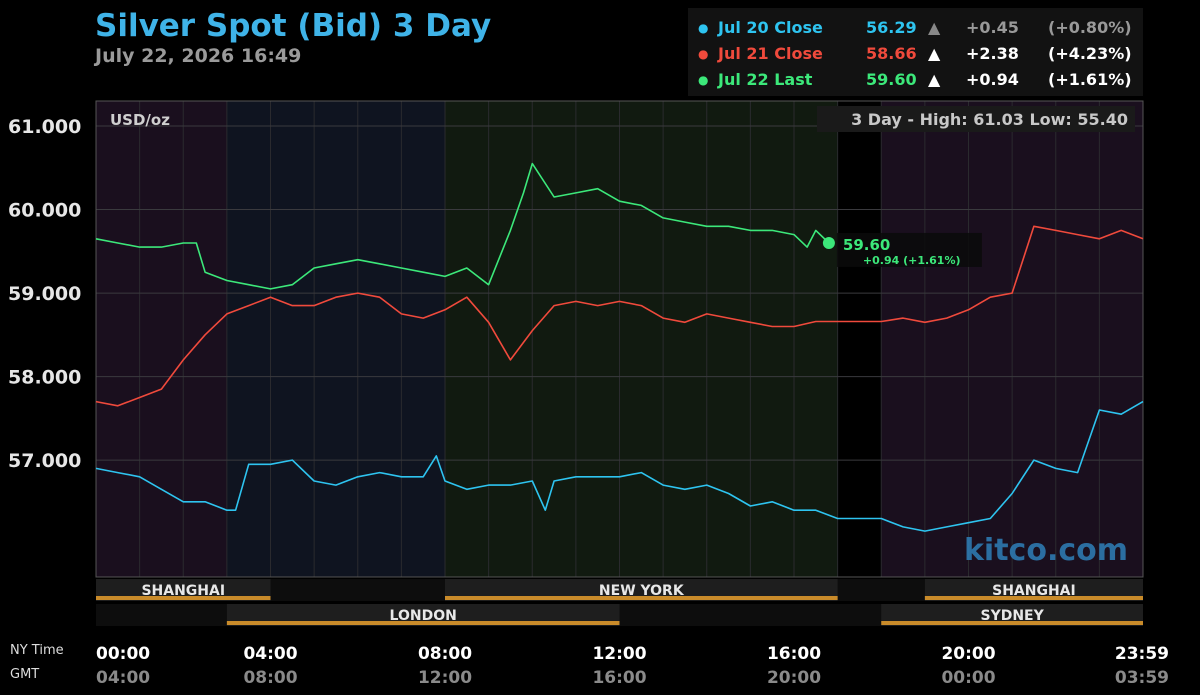 The width and height of the screenshot is (1200, 695). Describe the element at coordinates (270, 678) in the screenshot. I see `x-tick-label-gmt: 08:00` at that location.